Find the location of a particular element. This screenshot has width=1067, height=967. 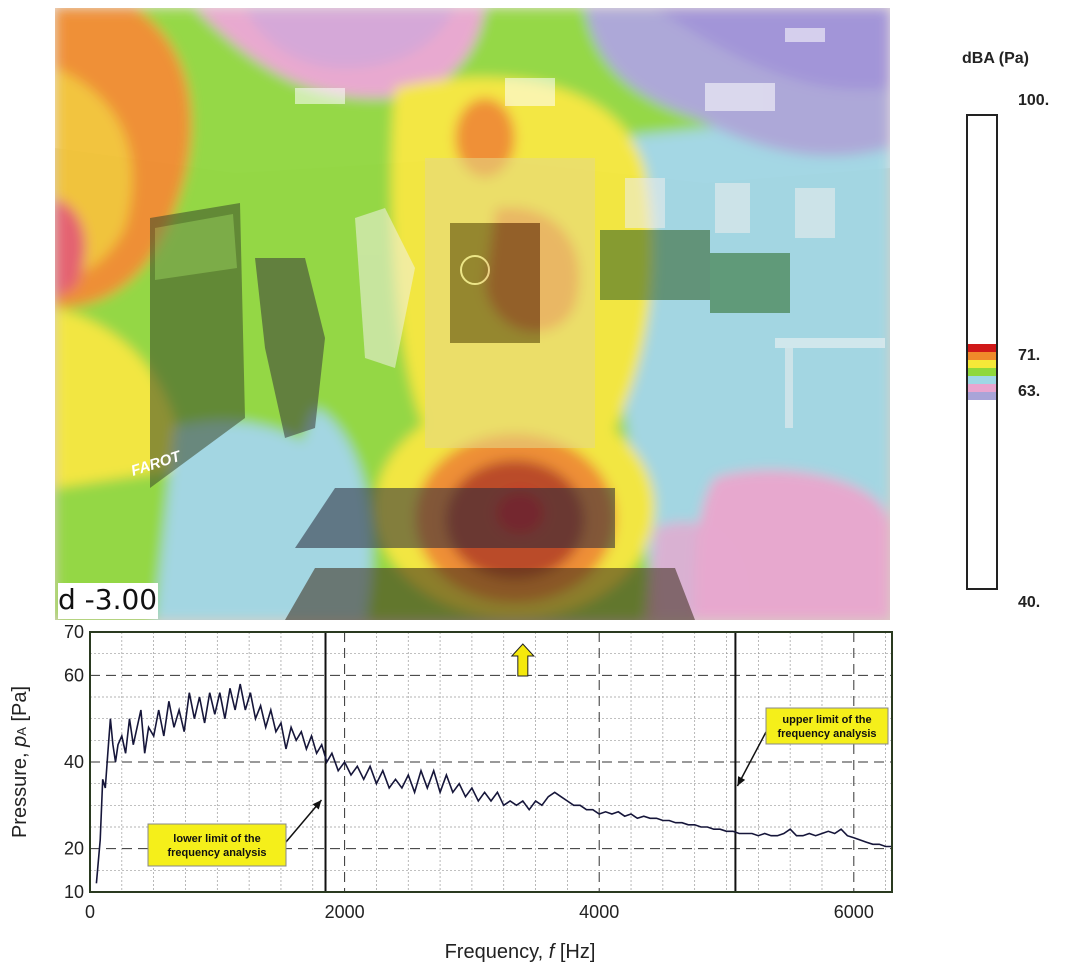

x-tick-label: 2000 is located at coordinates (345, 912).